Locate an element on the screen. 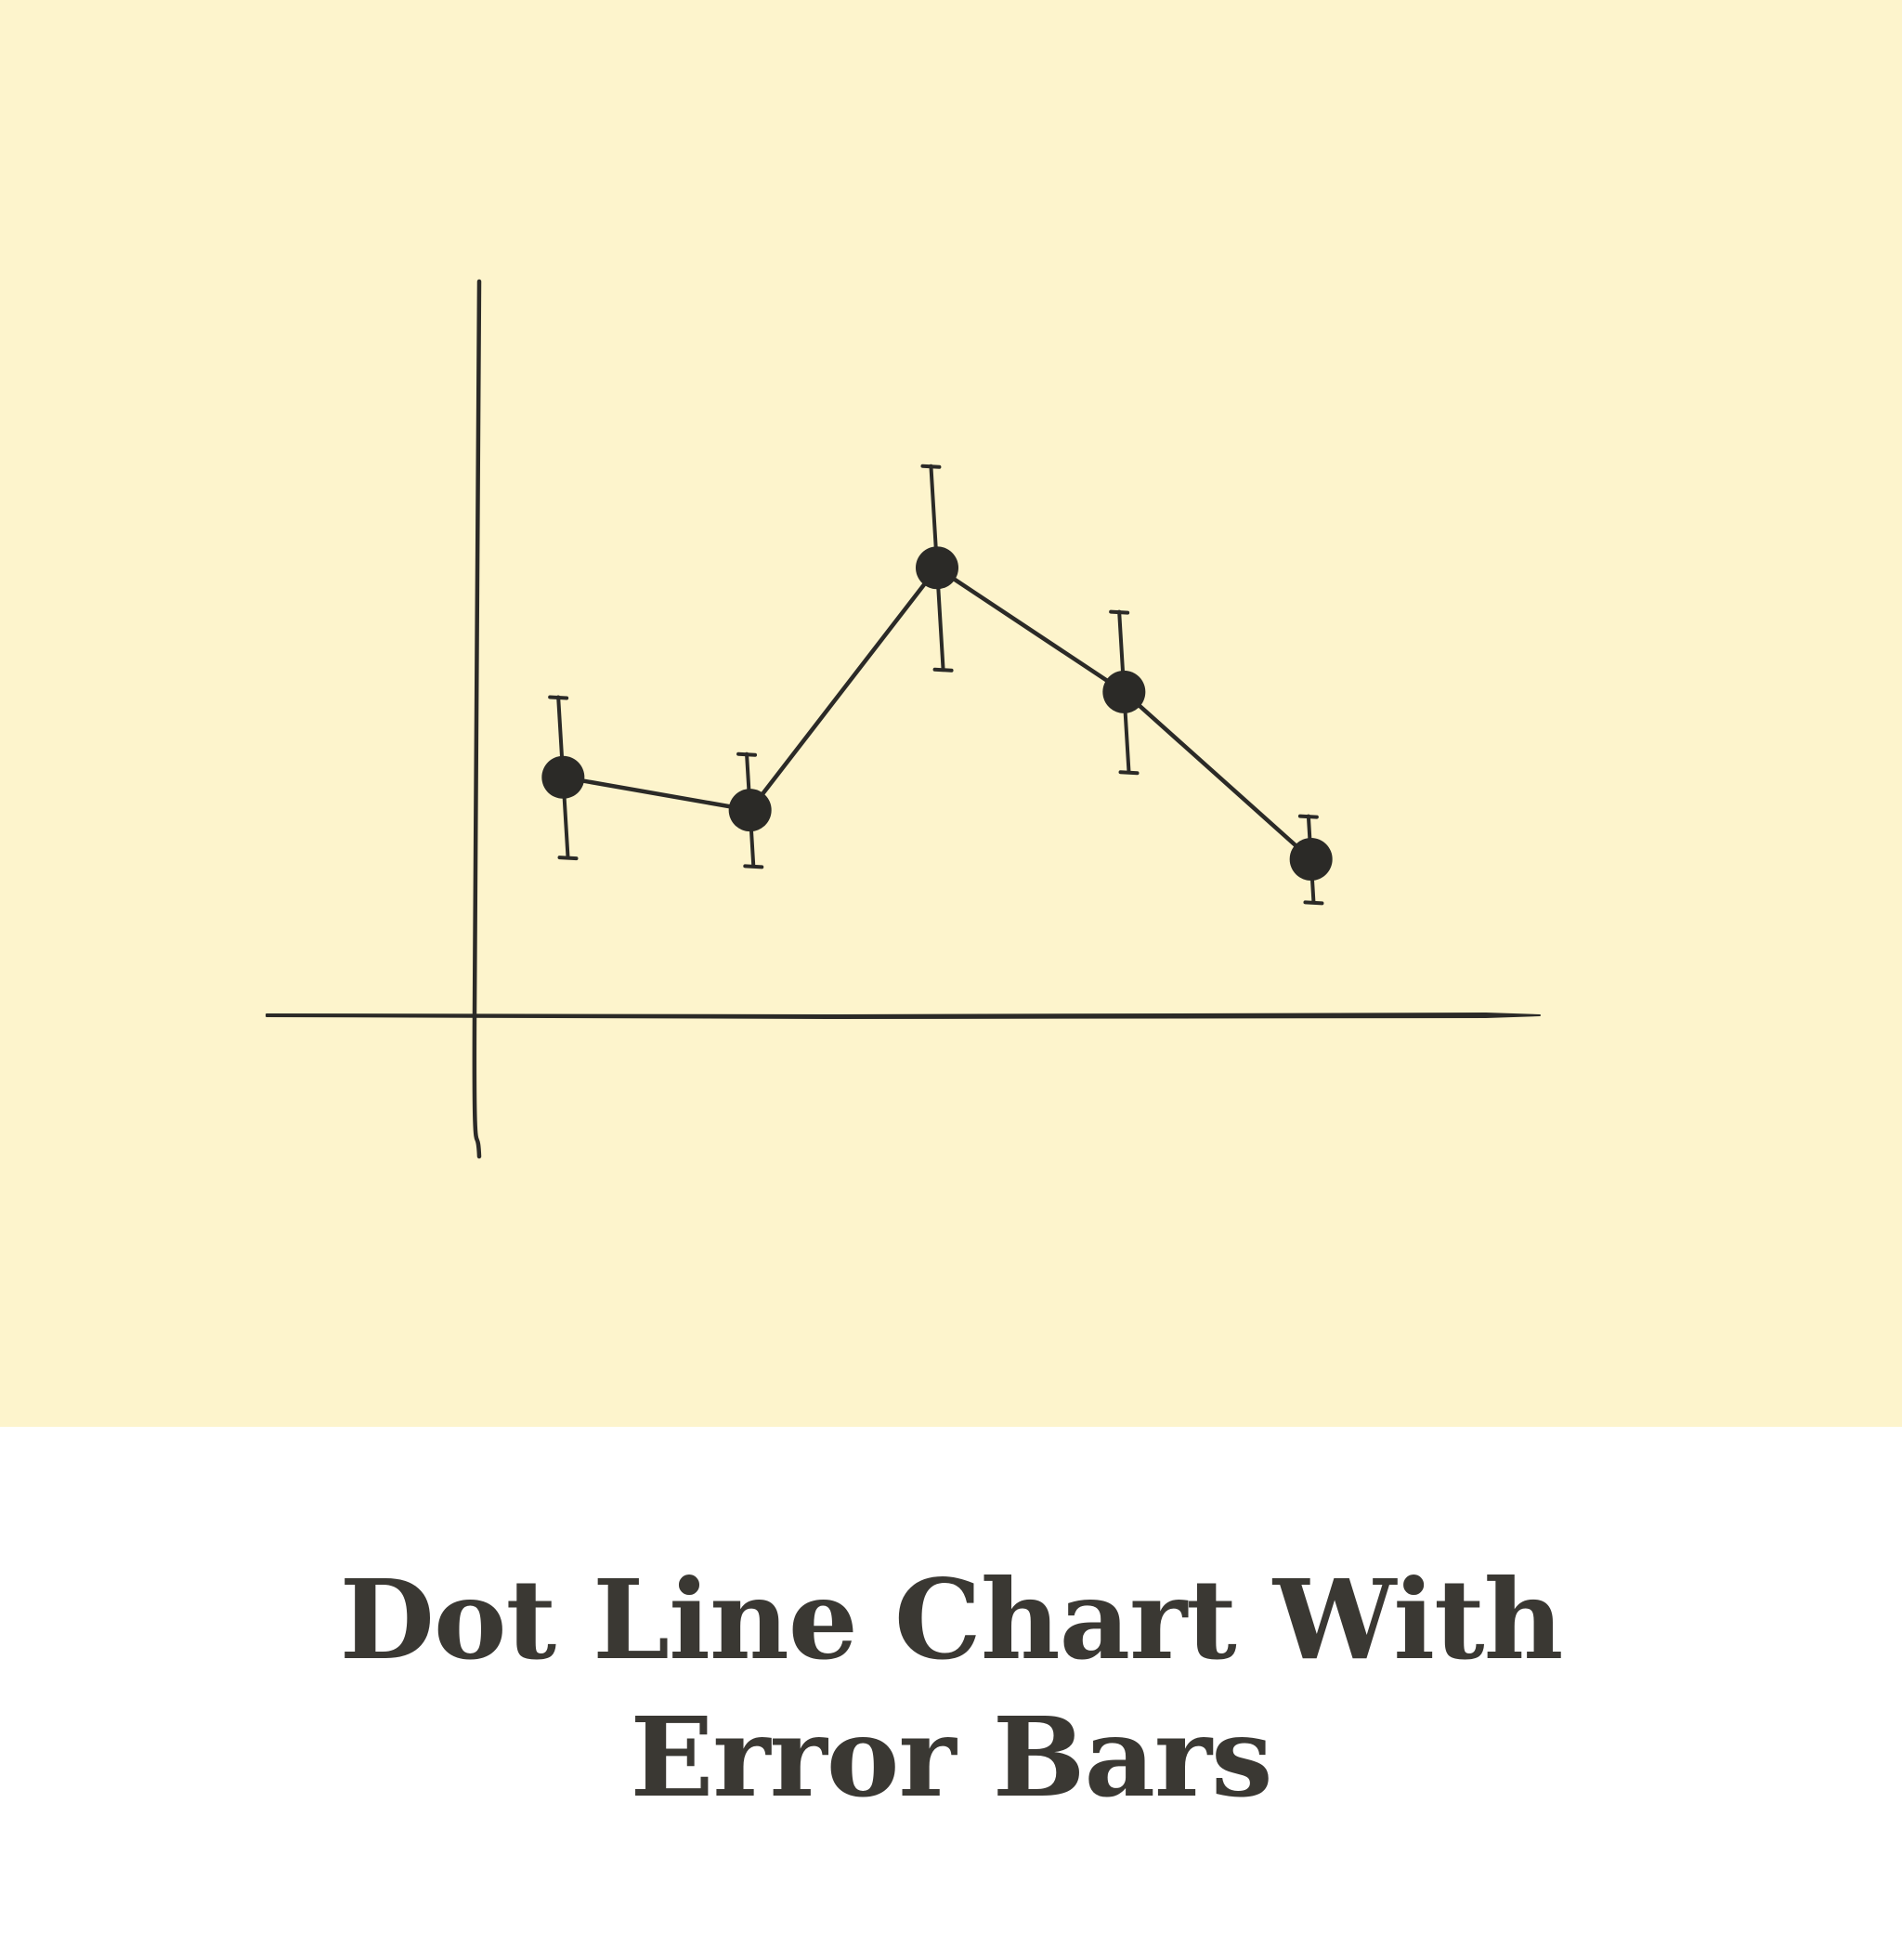  x-axis is located at coordinates (903, 1016).